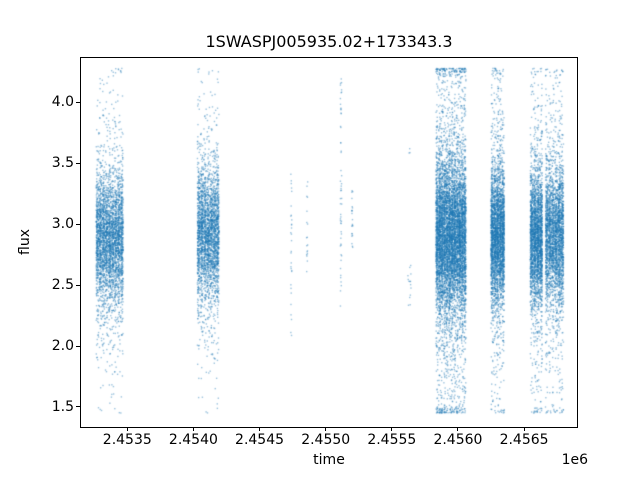 Image resolution: width=640 pixels, height=480 pixels. What do you see at coordinates (260, 440) in the screenshot?
I see `x-tick-label: 2.4545` at bounding box center [260, 440].